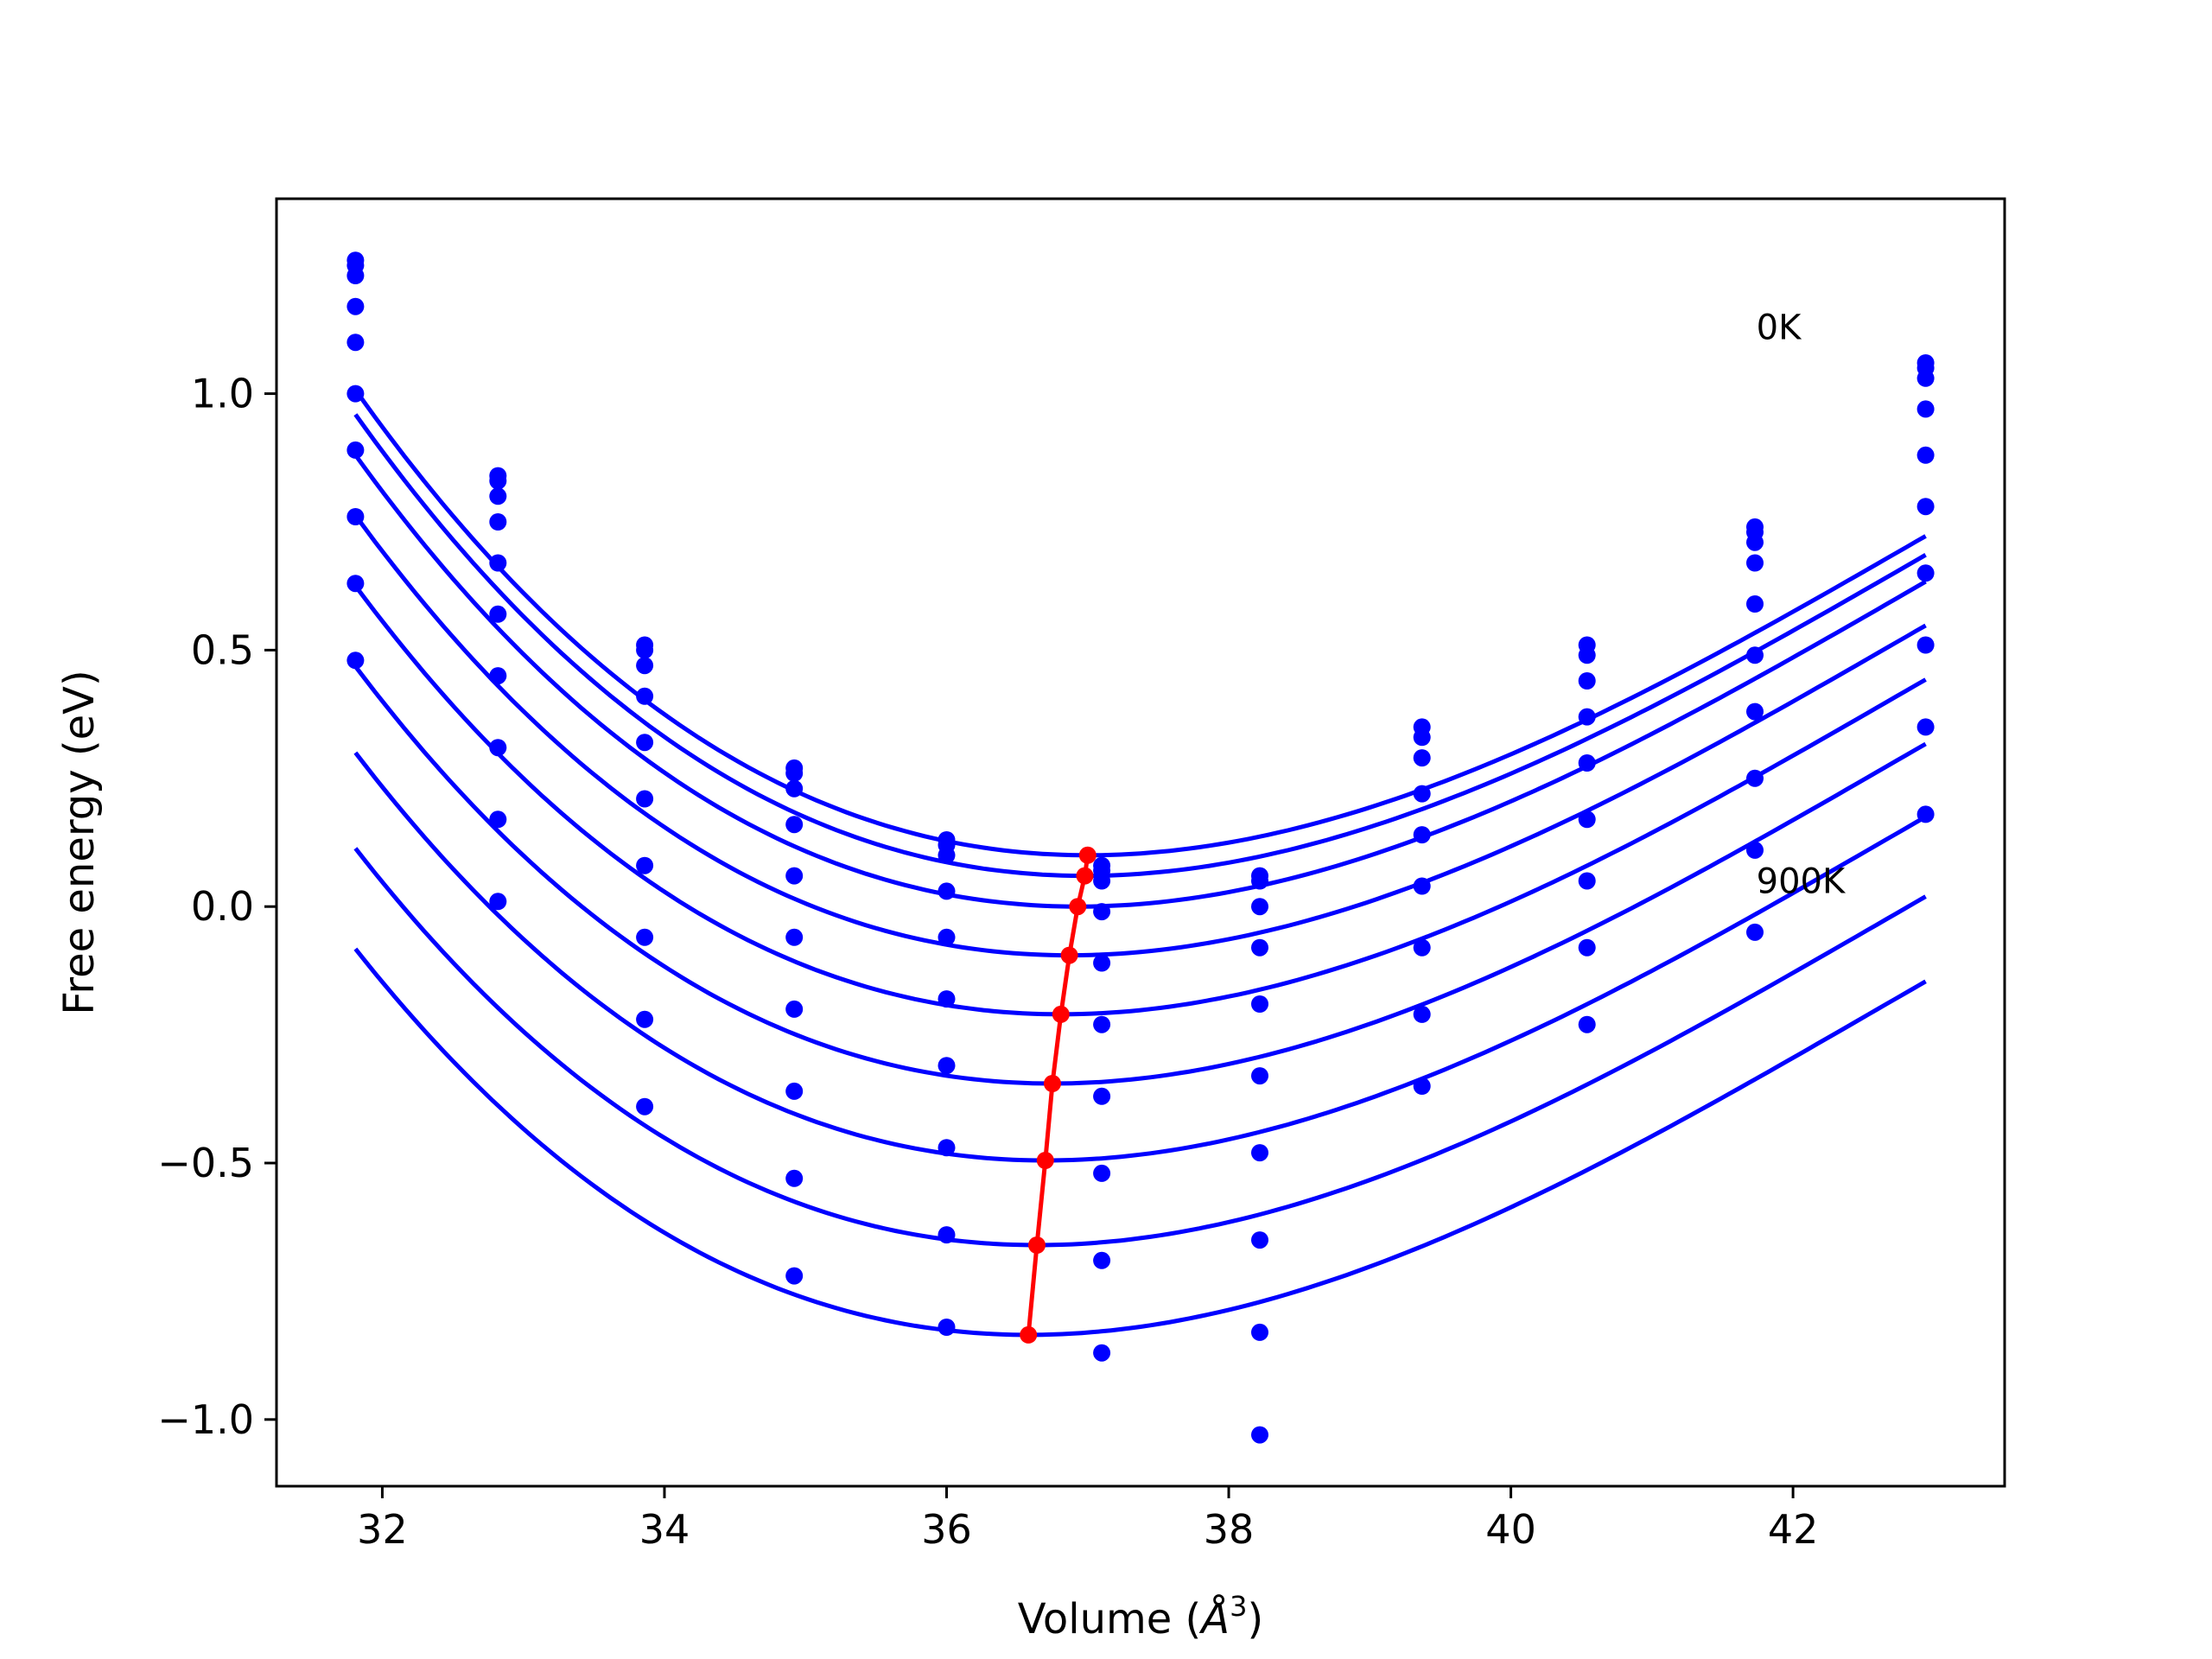 The image size is (2212, 1659). Describe the element at coordinates (205, 1163) in the screenshot. I see `y-tick-label: −0.5` at that location.